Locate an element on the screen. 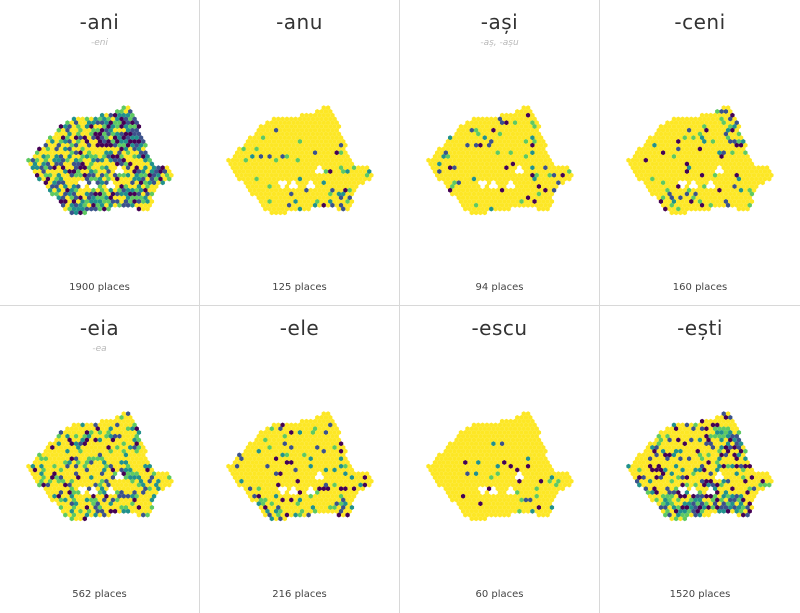 The width and height of the screenshot is (800, 613). panel-count: 60 places is located at coordinates (499, 594).